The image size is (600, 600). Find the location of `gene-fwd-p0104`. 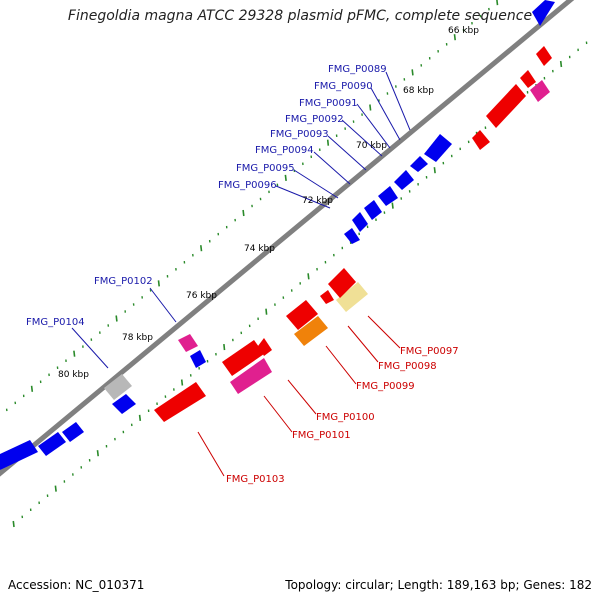

gene-fwd-p0104 is located at coordinates (124, 404).